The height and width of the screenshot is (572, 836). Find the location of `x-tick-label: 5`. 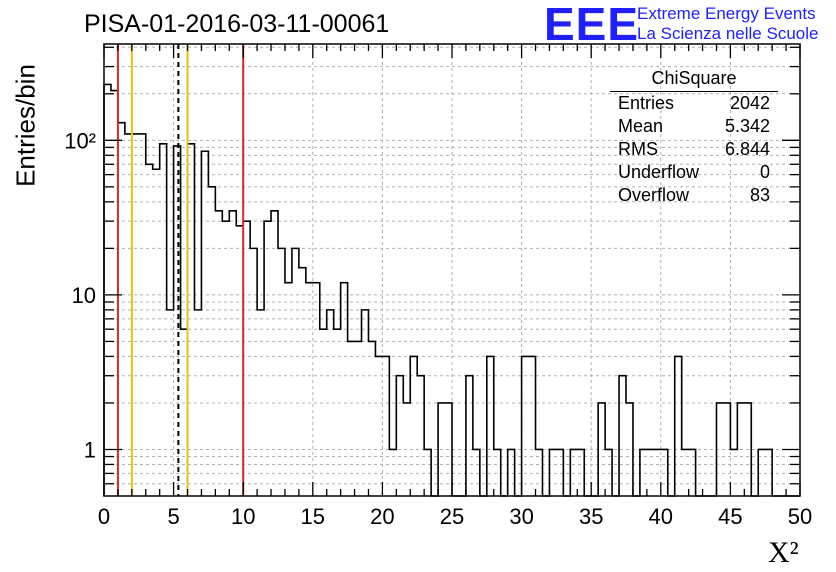

x-tick-label: 5 is located at coordinates (173, 516).